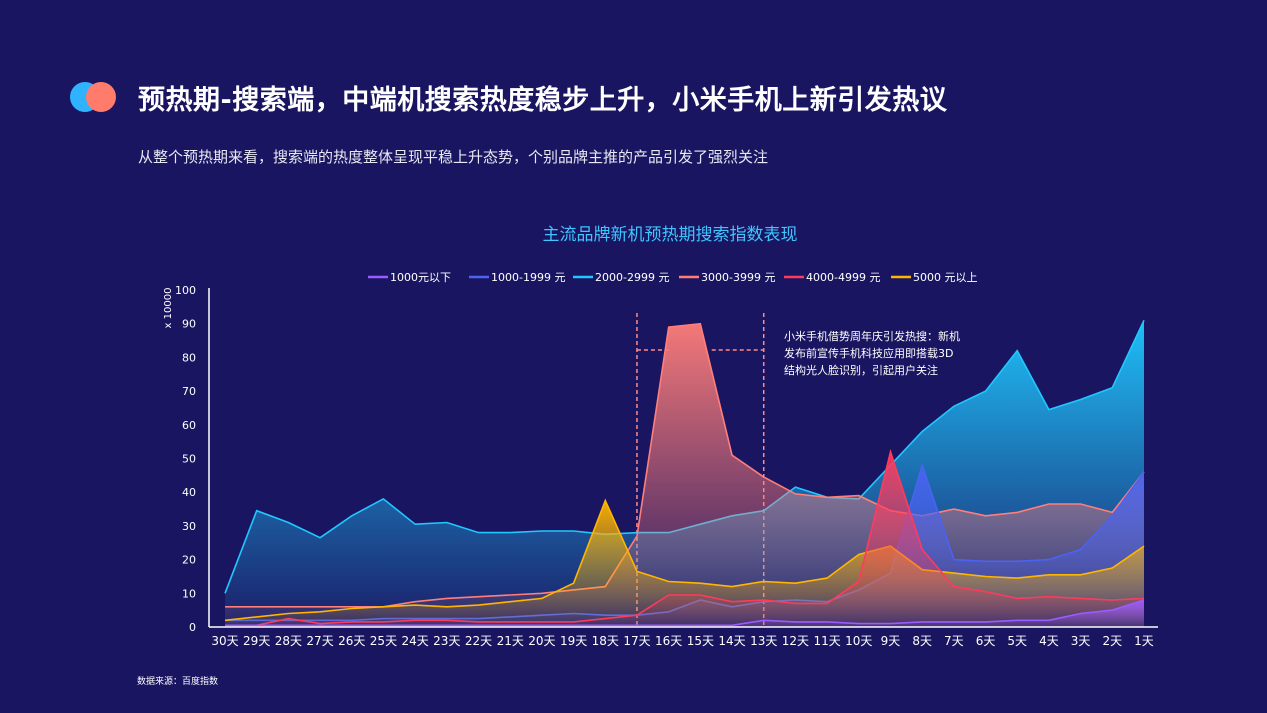 The height and width of the screenshot is (713, 1267). I want to click on x-tick-label: 7天, so click(954, 641).